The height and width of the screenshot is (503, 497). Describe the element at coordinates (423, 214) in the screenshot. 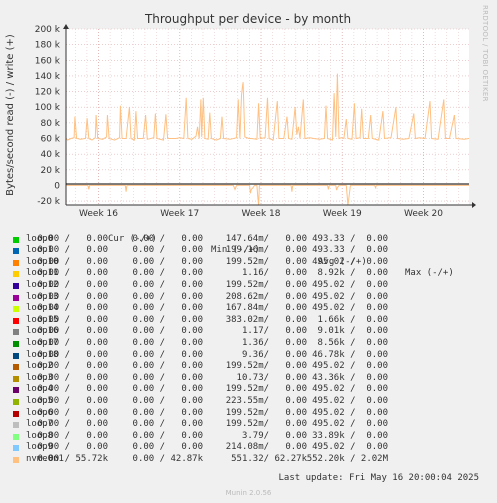

I see `x-tick-label: Week 20` at that location.